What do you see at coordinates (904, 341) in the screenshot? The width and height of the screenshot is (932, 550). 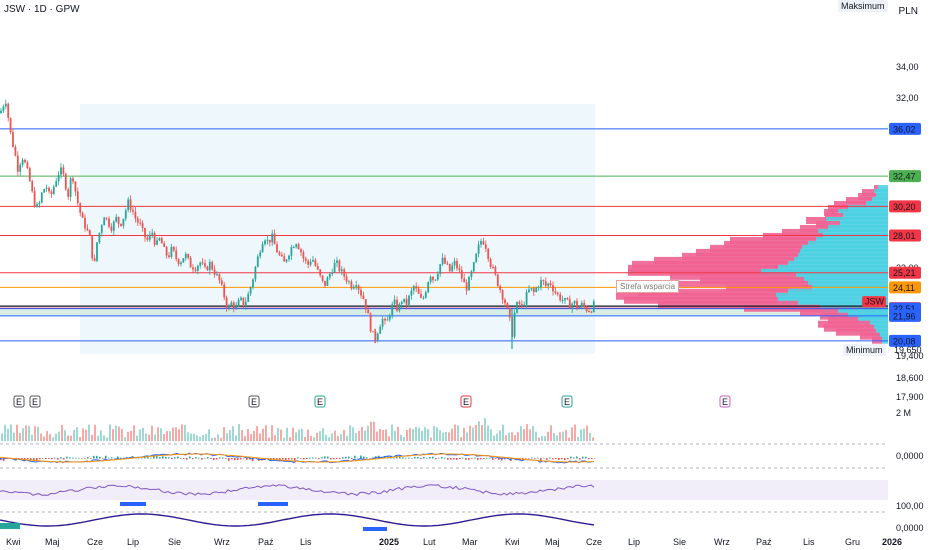 I see `level-badge-value: 20,08` at bounding box center [904, 341].